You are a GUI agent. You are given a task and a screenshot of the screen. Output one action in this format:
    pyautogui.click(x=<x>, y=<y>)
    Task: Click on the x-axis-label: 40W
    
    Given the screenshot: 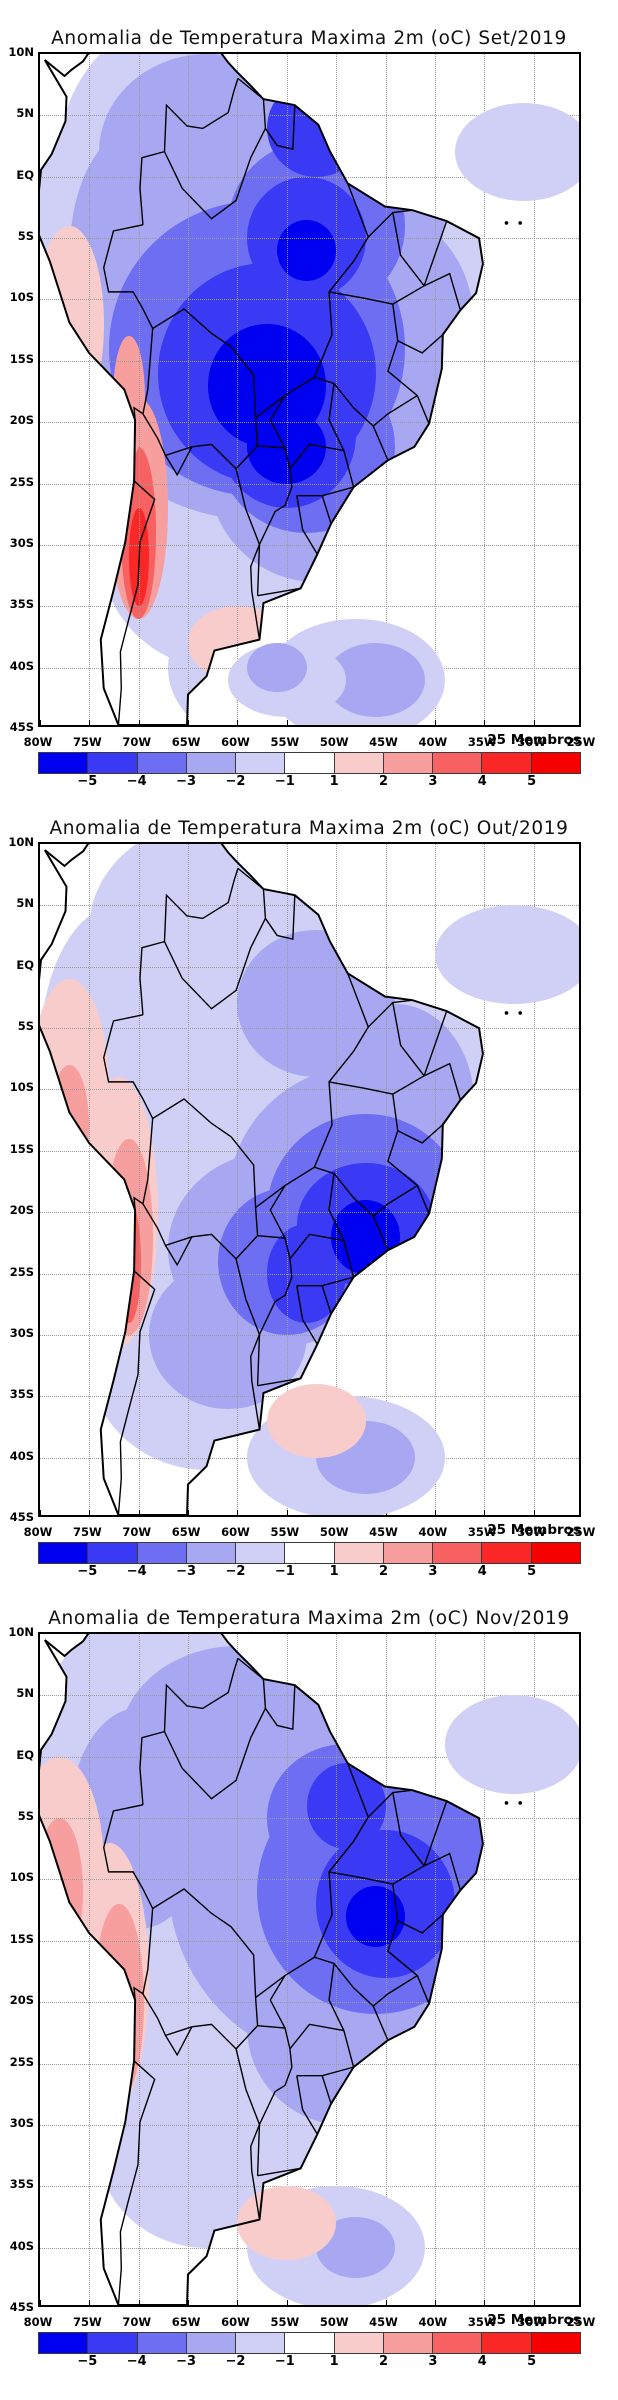 What is the action you would take?
    pyautogui.click(x=433, y=2322)
    